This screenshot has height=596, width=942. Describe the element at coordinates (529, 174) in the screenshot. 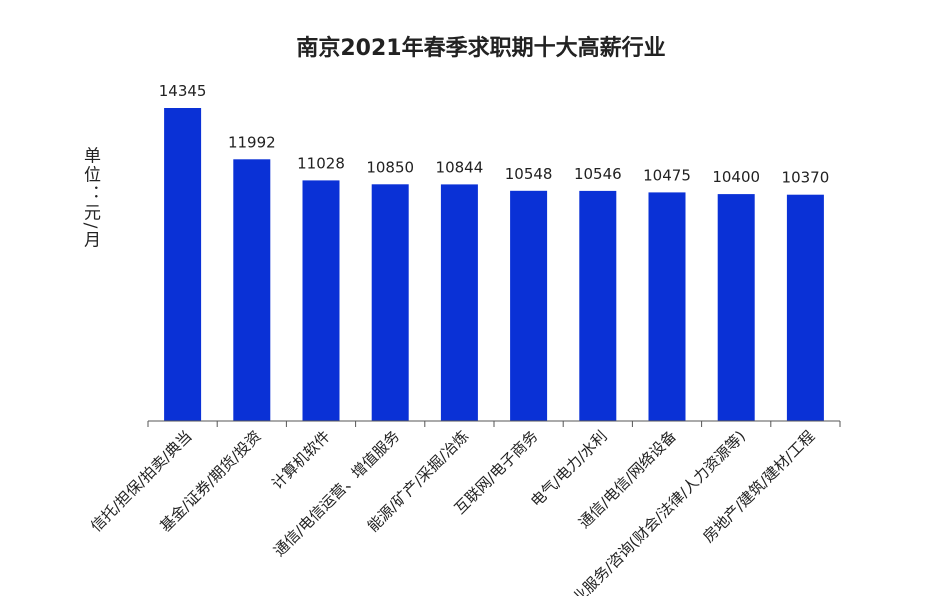

I see `data-label: 10548` at that location.